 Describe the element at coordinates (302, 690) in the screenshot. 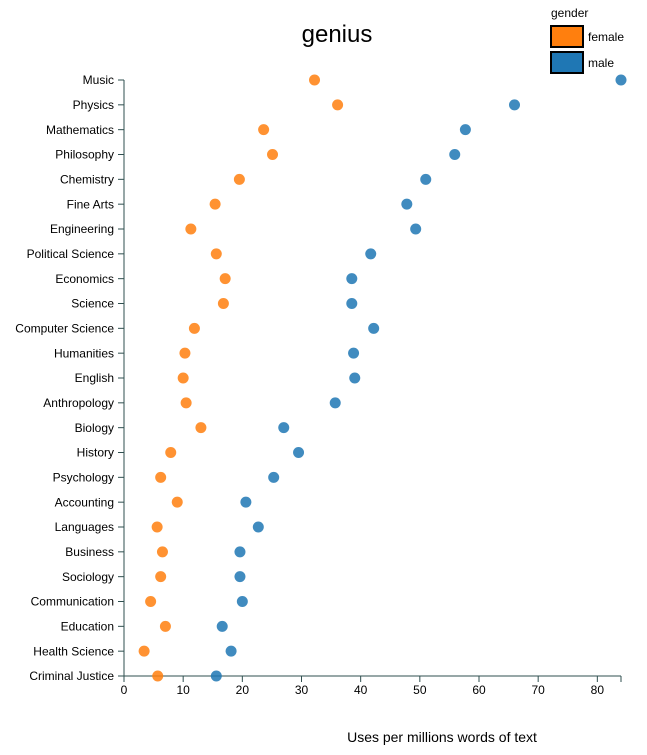

I see `x-tick-label: 30` at that location.